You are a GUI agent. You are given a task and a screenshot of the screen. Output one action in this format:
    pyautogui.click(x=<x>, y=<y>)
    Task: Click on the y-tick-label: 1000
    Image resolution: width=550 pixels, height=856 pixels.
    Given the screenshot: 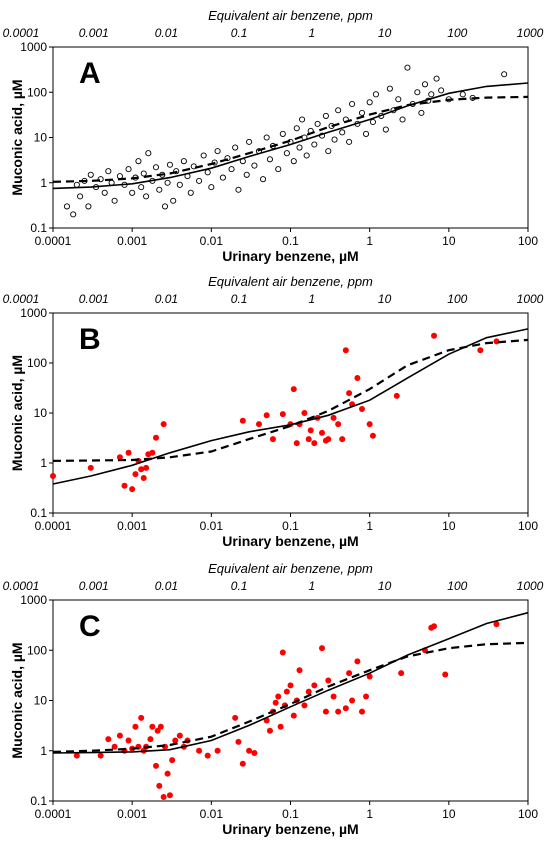 What is the action you would take?
    pyautogui.click(x=33, y=600)
    